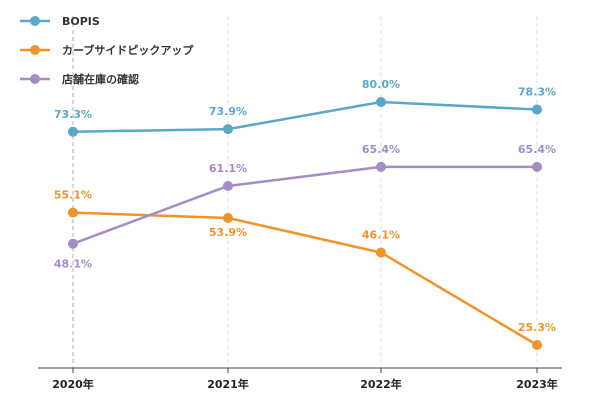 This screenshot has width=600, height=410. Describe the element at coordinates (228, 111) in the screenshot. I see `data-label: 73.9%` at that location.